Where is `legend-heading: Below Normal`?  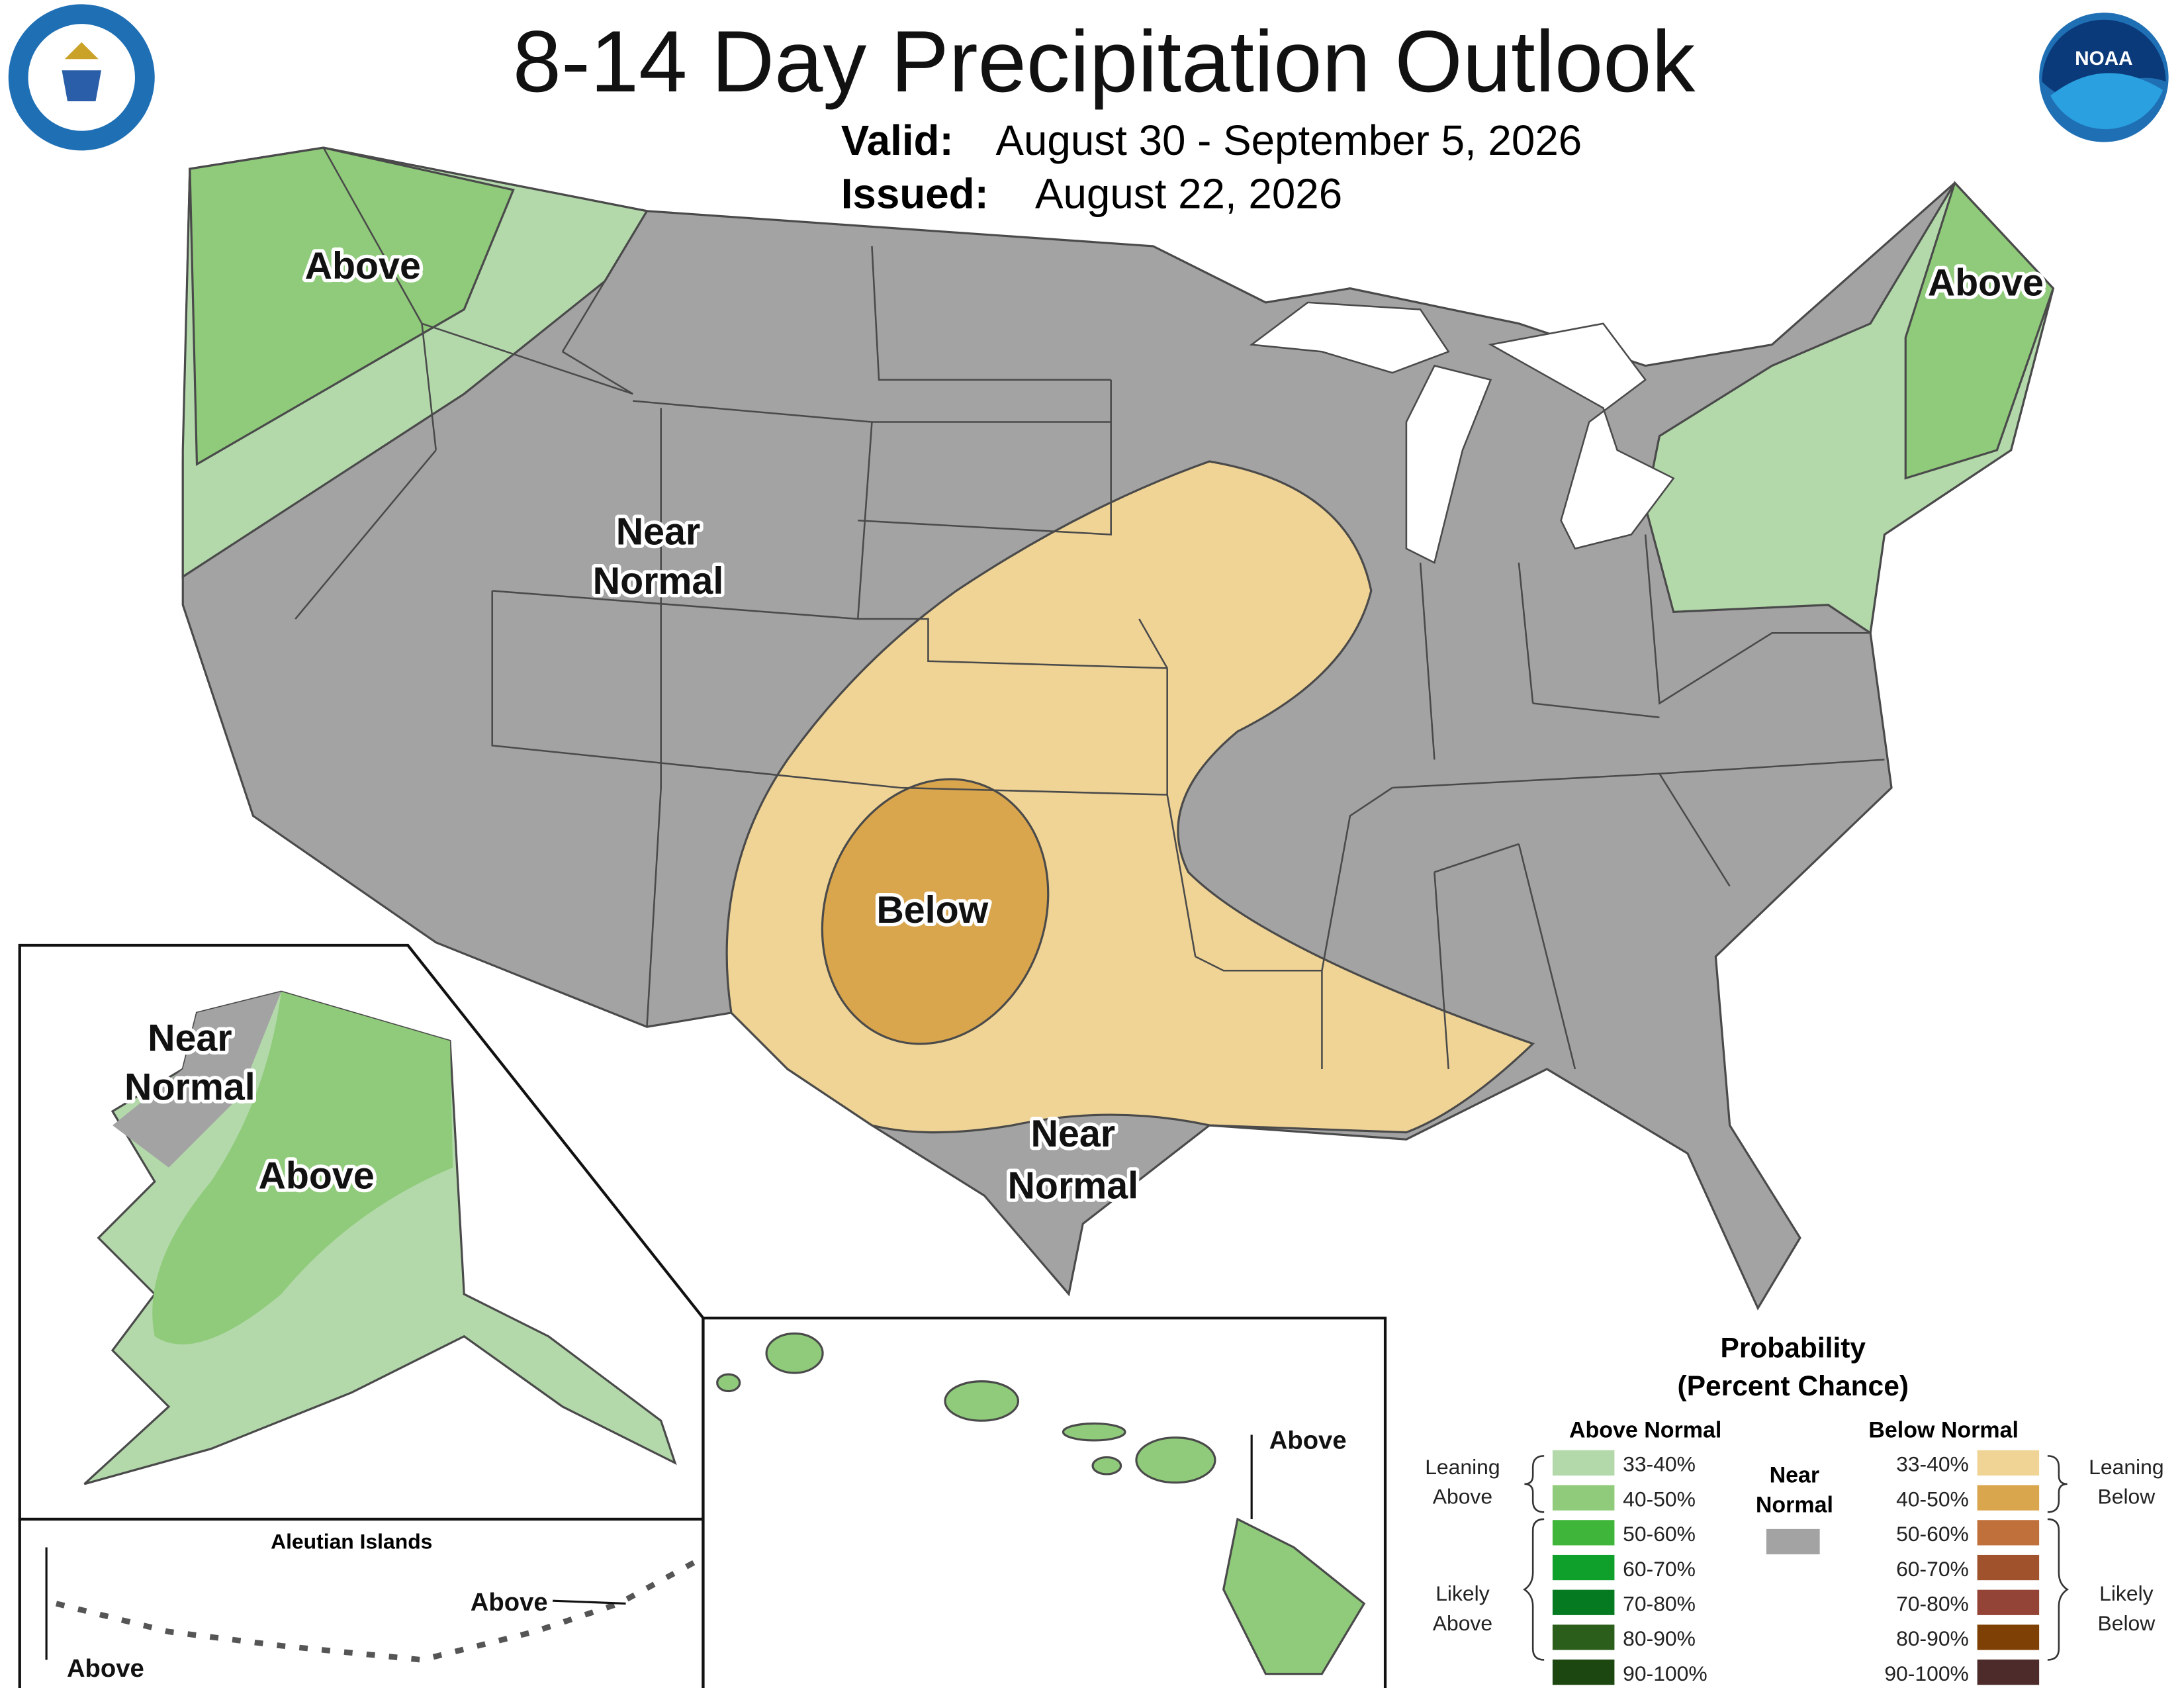 legend-heading: Below Normal is located at coordinates (1943, 1430).